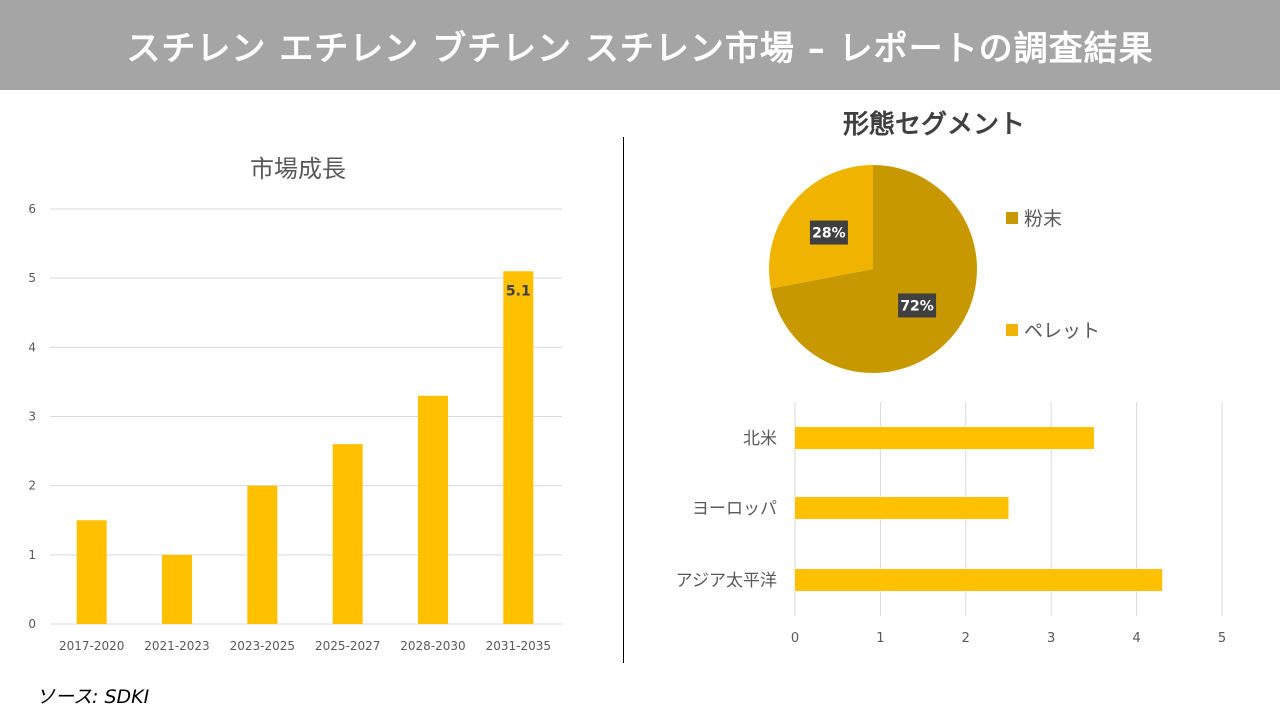 The width and height of the screenshot is (1280, 720). I want to click on legend-label: 粉末, so click(1043, 219).